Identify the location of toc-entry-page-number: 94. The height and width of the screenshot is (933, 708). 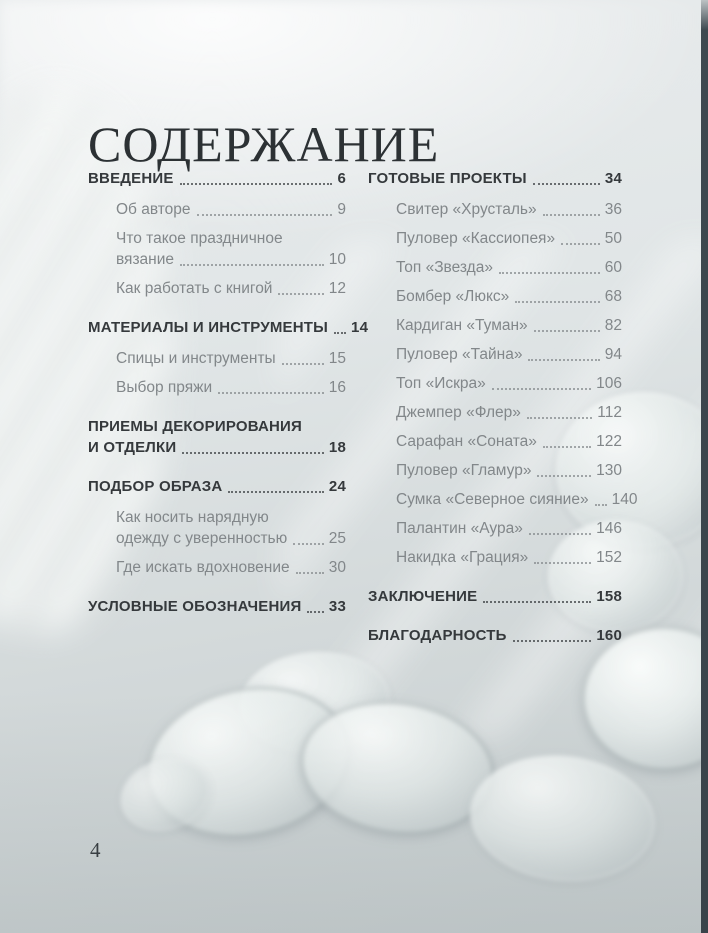
(613, 354).